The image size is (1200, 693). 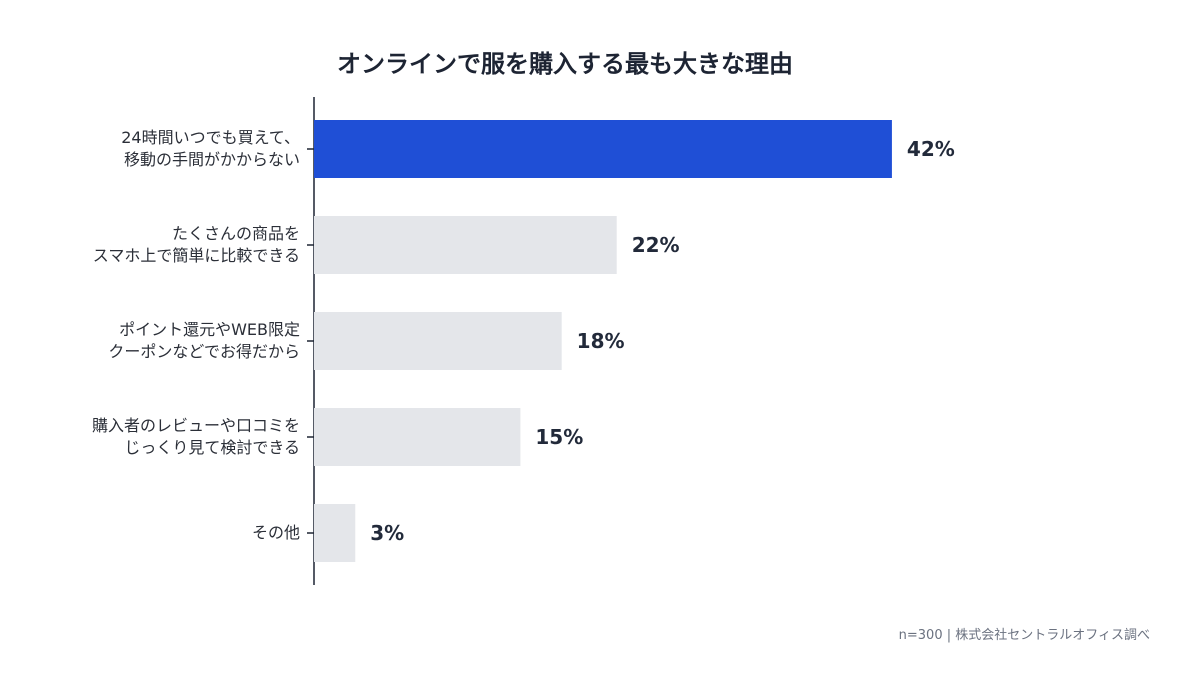 I want to click on y-tick-label: その他, so click(x=275, y=532).